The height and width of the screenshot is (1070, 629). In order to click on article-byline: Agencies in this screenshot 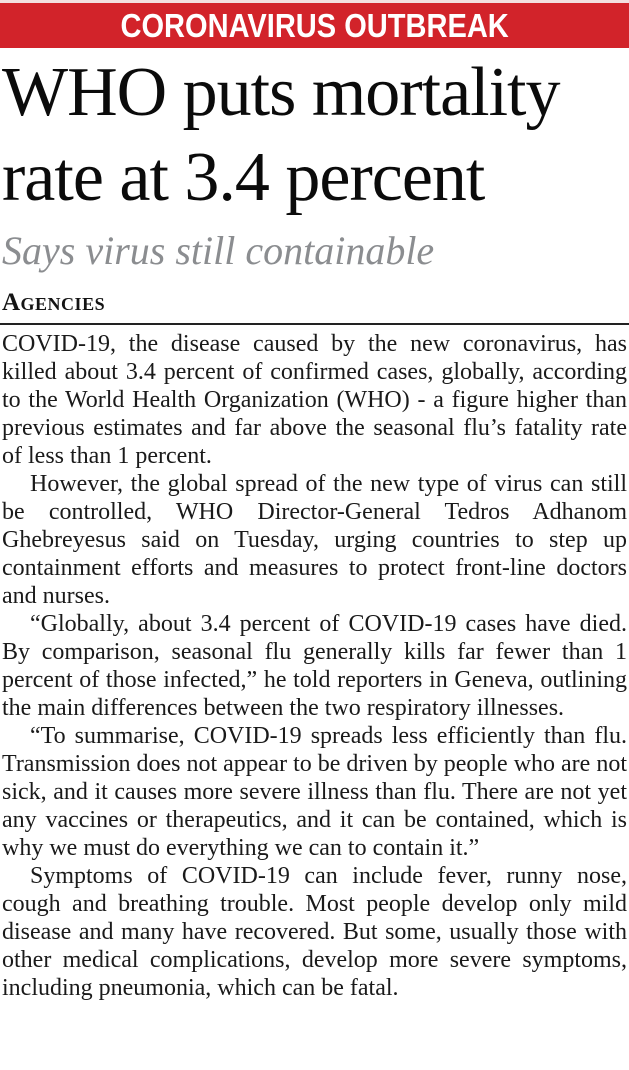, I will do `click(54, 302)`.